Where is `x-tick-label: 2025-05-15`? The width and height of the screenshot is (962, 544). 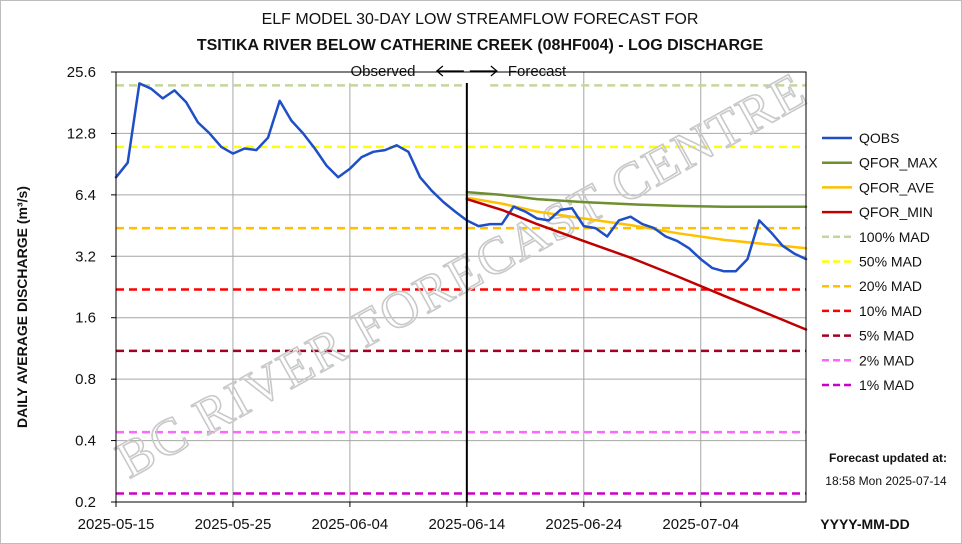
x-tick-label: 2025-05-15 is located at coordinates (116, 524).